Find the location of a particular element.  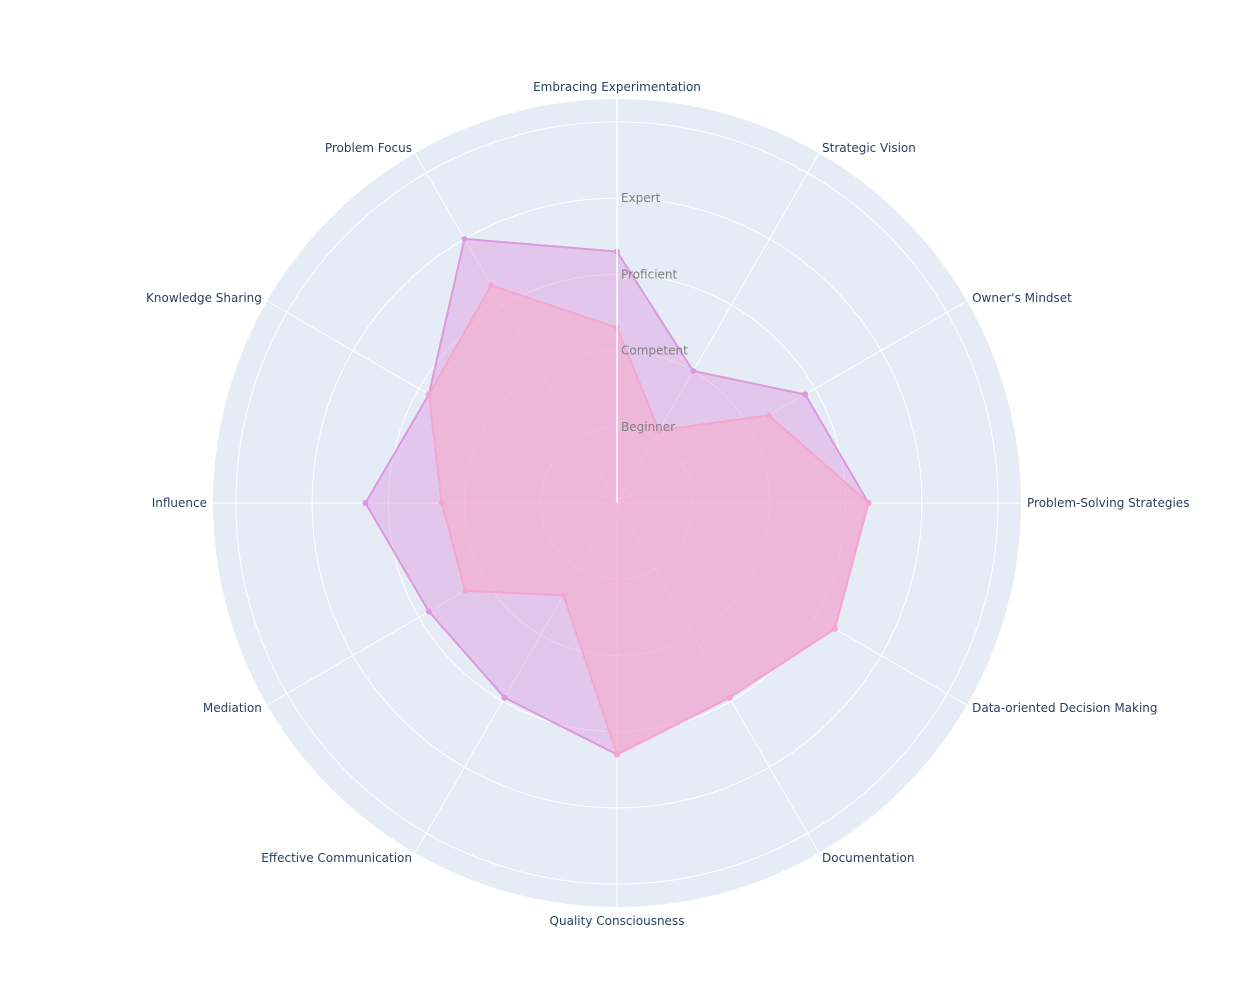

category-label: Strategic Vision is located at coordinates (869, 148).